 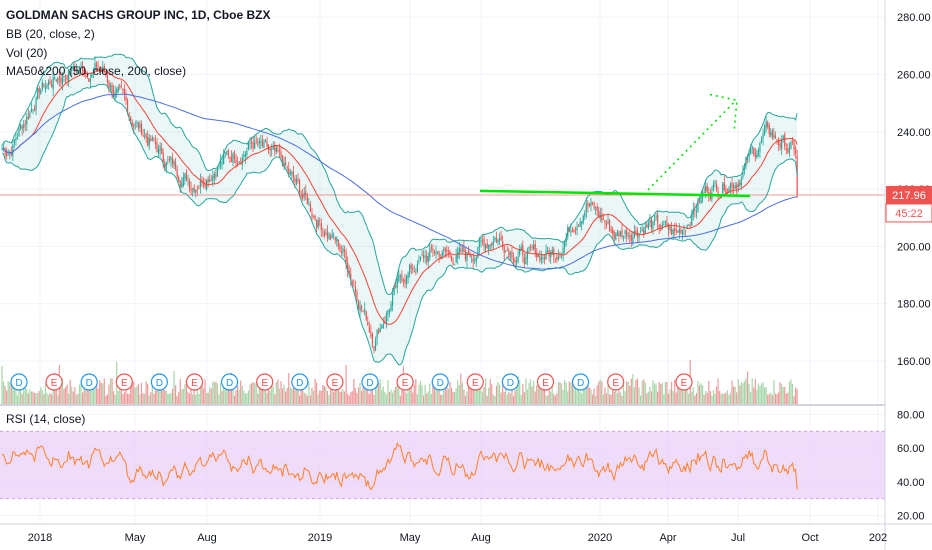 I want to click on event-marker-label: D, so click(x=299, y=383).